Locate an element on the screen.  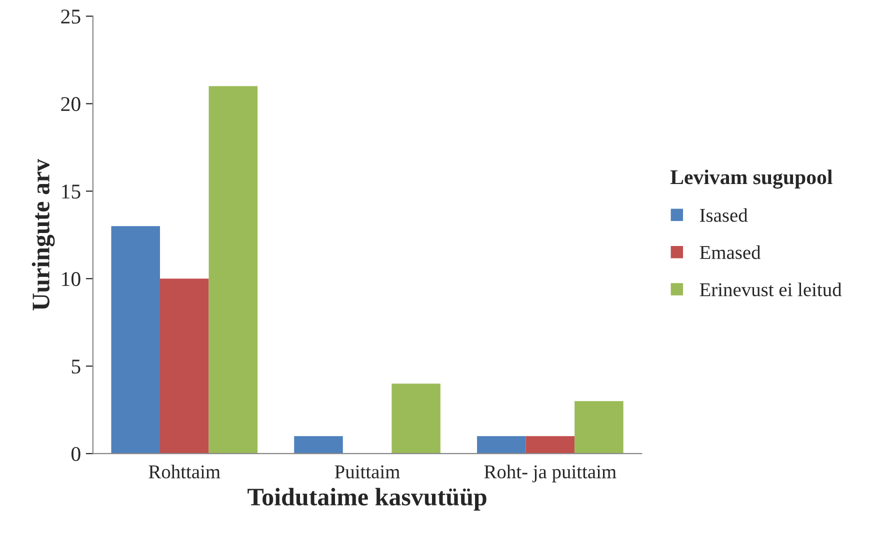
x-tick-label: Puittaim is located at coordinates (367, 471).